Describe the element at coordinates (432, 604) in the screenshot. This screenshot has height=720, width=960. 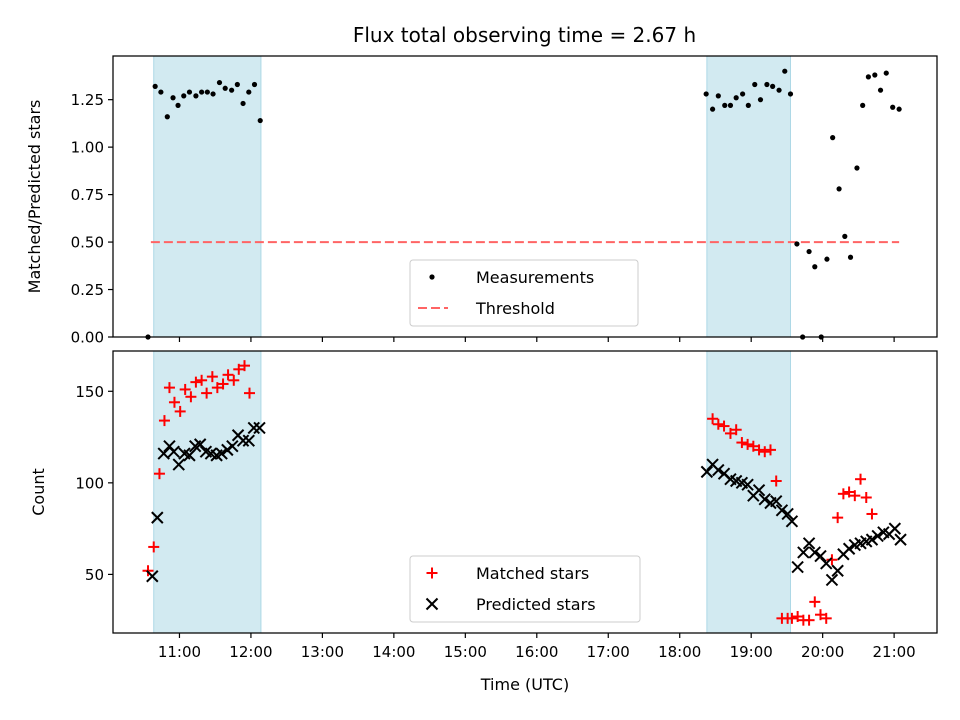
I see `legend-marker-cross-b` at that location.